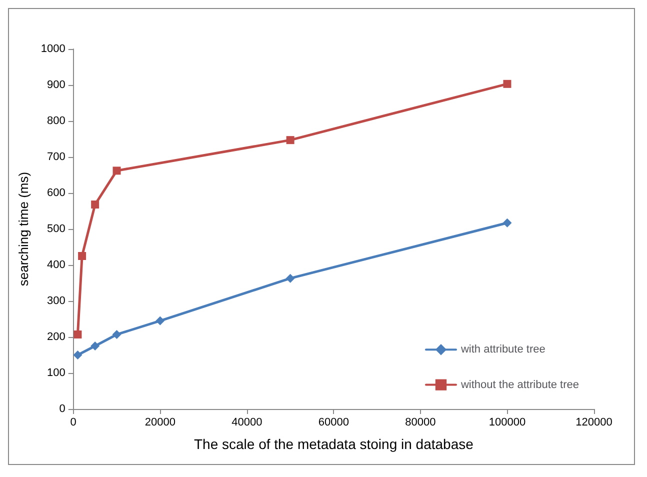 This screenshot has width=647, height=477. What do you see at coordinates (334, 444) in the screenshot?
I see `x-axis-title: The scale of the metadata stoing in database` at bounding box center [334, 444].